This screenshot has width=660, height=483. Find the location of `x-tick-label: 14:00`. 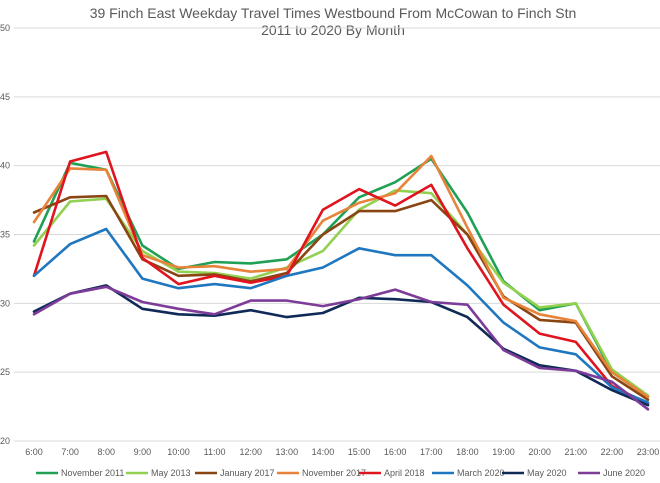

x-tick-label: 14:00 is located at coordinates (323, 452).